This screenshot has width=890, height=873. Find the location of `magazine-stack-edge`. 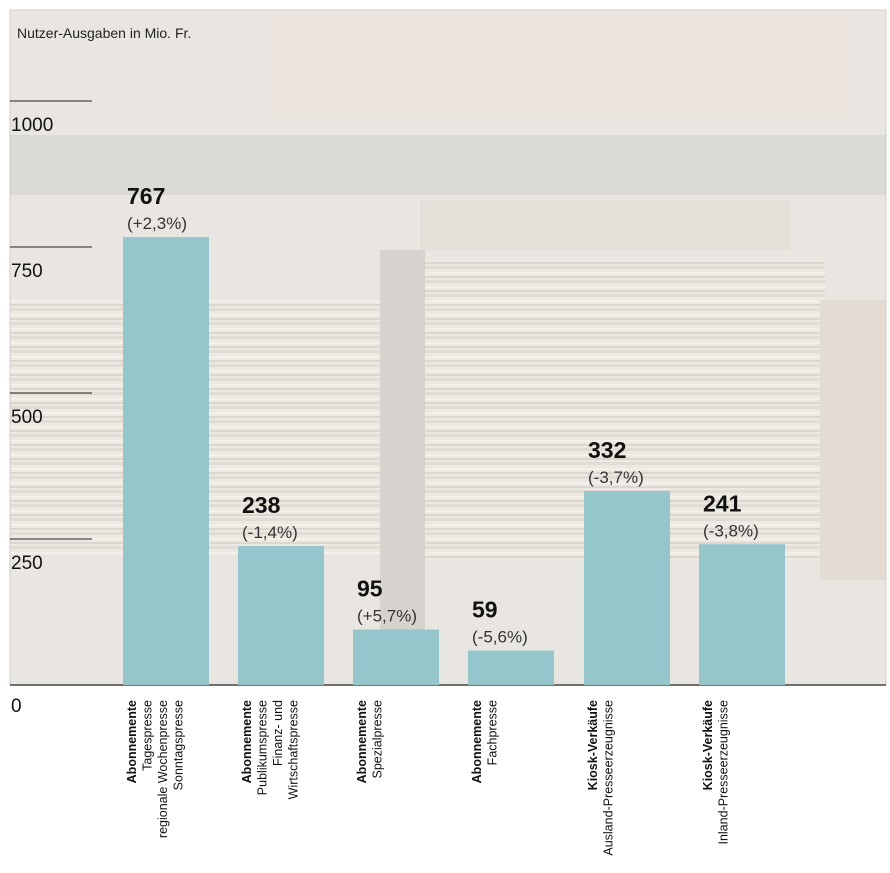

magazine-stack-edge is located at coordinates (853, 440).